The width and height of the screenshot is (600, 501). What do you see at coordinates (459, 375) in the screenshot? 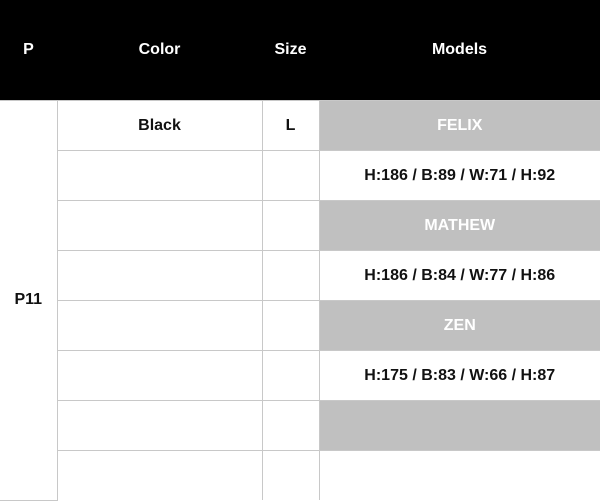
I see `model-measurements: H:175 / B:83 / W:66 / H:87` at bounding box center [459, 375].